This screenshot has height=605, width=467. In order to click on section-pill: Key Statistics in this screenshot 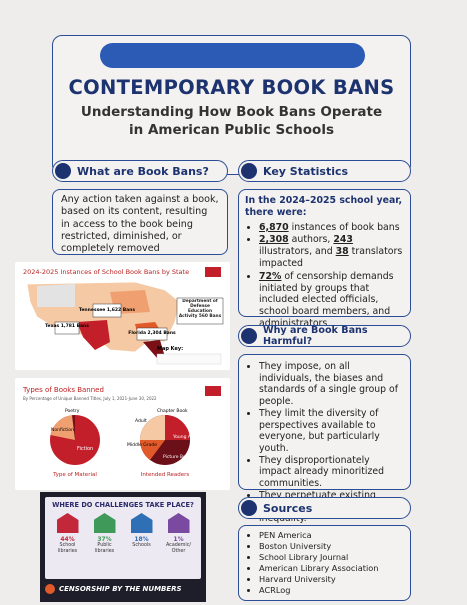, I will do `click(324, 171)`.